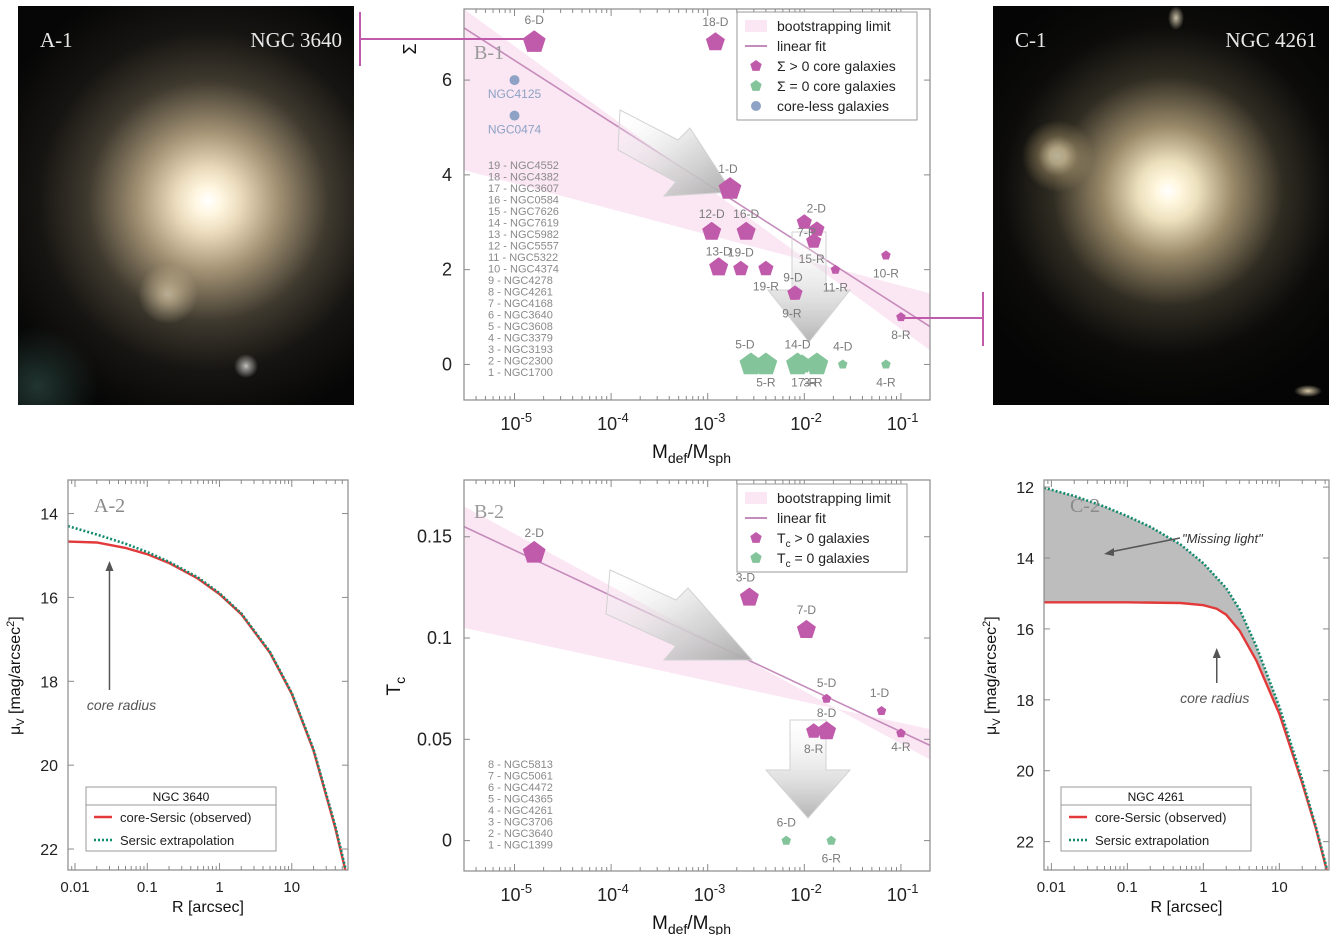  I want to click on sersic-extrapolation-line, so click(1185, 677).